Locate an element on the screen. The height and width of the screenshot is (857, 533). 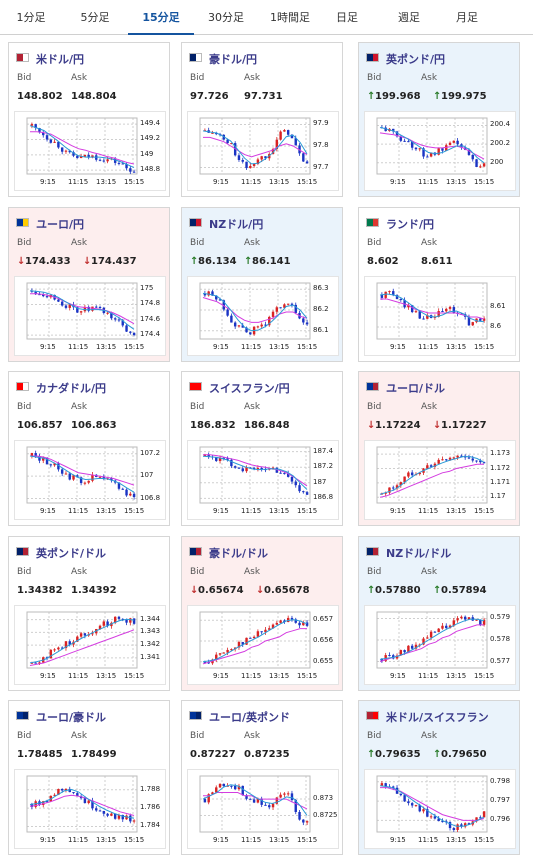
candlestick-chart: 86.3 86.2 86.1 9:15 11:15 13:15 15:15 is located at coordinates (263, 316).